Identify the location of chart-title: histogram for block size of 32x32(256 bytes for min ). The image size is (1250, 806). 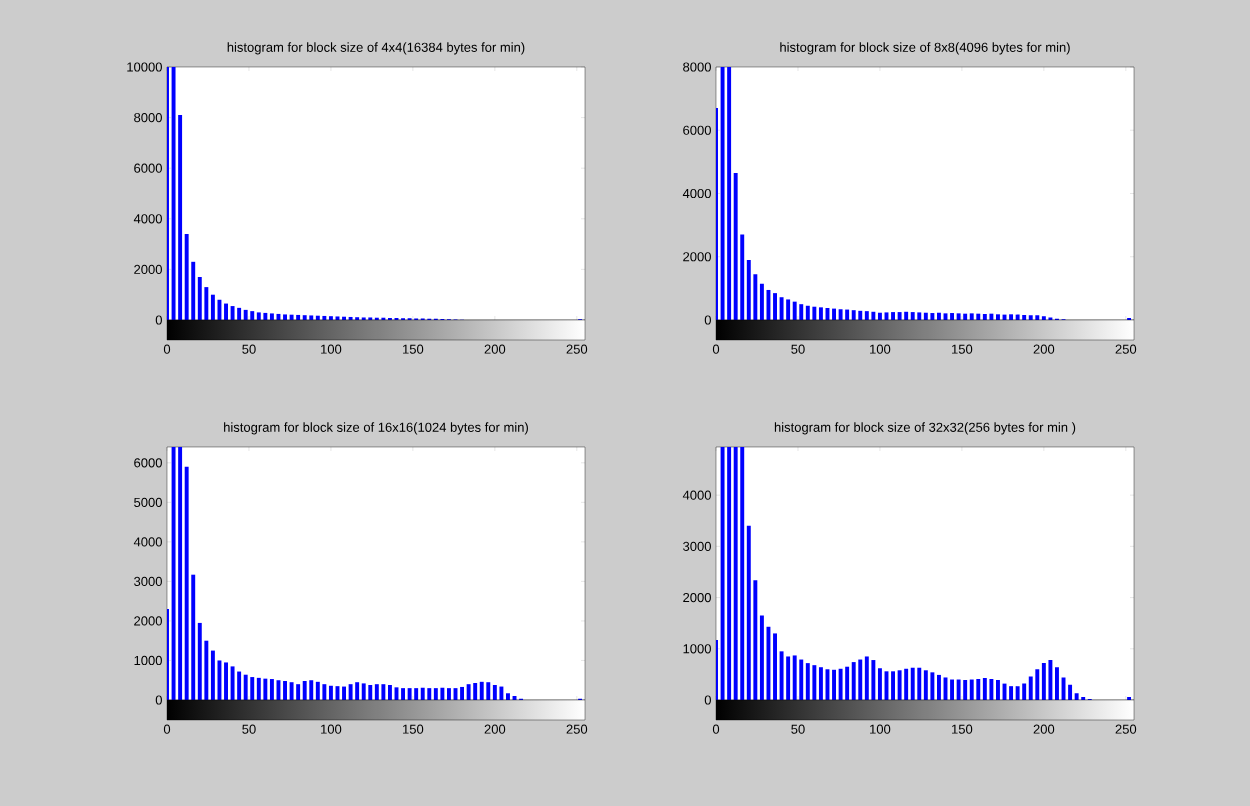
(925, 428).